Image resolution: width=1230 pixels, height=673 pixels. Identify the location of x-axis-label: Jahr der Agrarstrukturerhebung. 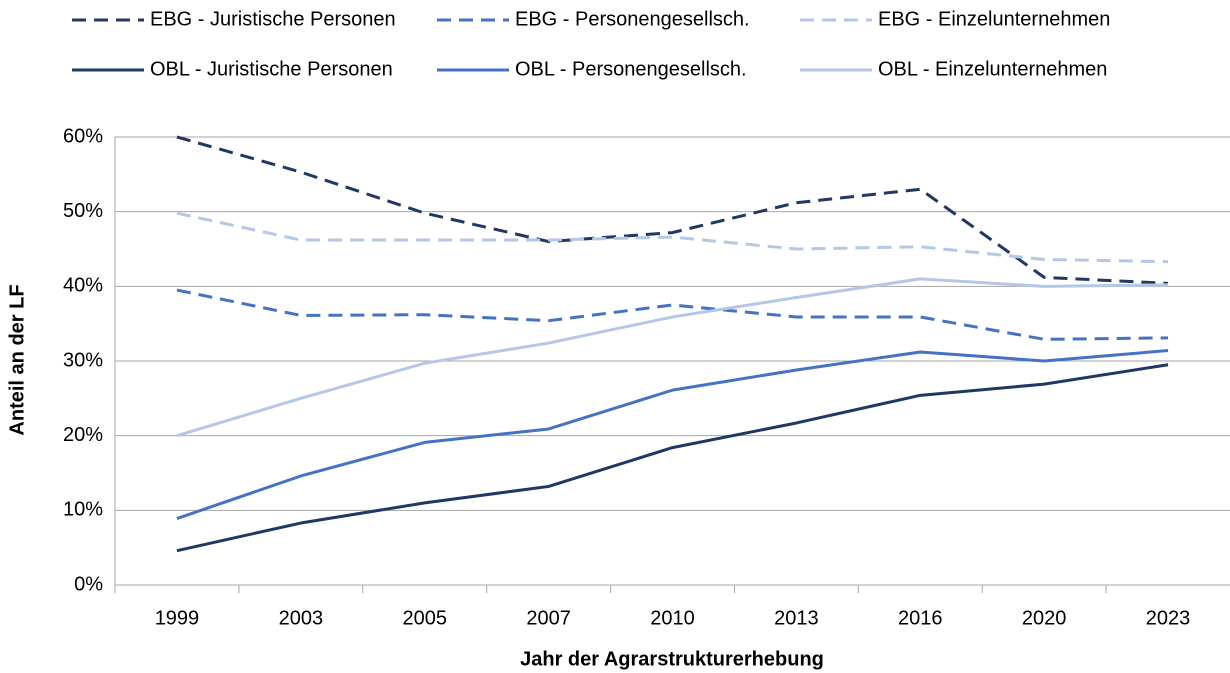
(672, 659).